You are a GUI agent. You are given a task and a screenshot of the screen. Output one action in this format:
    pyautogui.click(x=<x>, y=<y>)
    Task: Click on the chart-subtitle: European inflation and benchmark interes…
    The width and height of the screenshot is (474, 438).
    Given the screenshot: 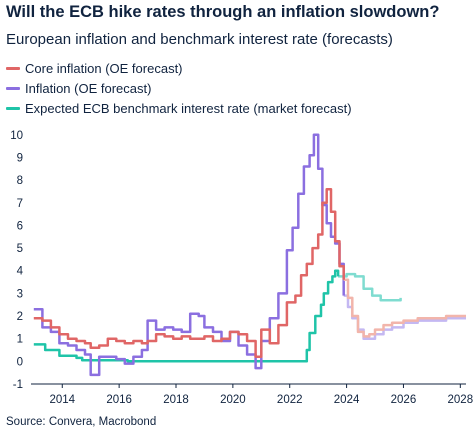 What is the action you would take?
    pyautogui.click(x=199, y=39)
    